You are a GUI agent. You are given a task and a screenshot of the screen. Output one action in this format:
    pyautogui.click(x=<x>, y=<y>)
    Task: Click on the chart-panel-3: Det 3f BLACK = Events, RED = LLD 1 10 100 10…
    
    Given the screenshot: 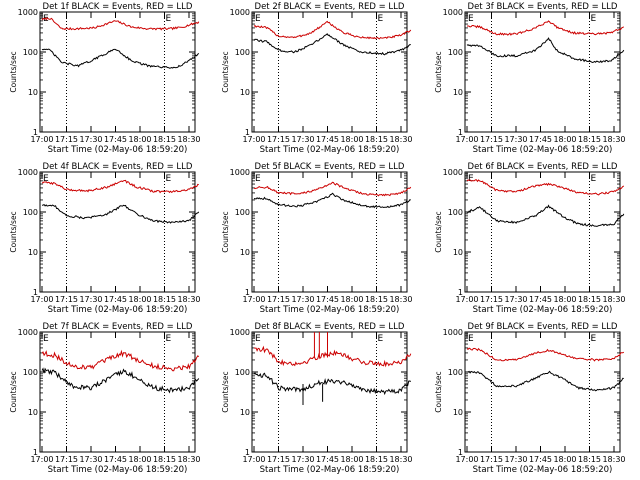 What is the action you would take?
    pyautogui.click(x=530, y=78)
    